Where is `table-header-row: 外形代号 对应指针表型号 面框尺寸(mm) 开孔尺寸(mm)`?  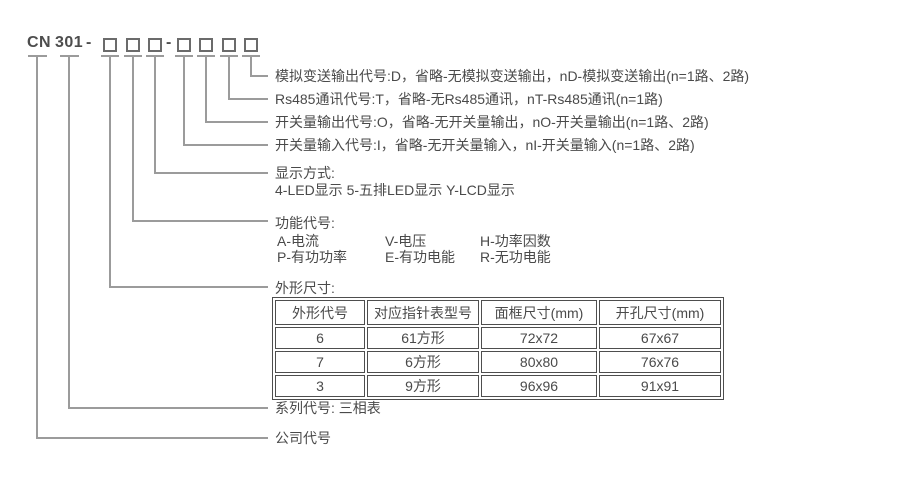
table-header-row: 外形代号 对应指针表型号 面框尺寸(mm) 开孔尺寸(mm) is located at coordinates (498, 312).